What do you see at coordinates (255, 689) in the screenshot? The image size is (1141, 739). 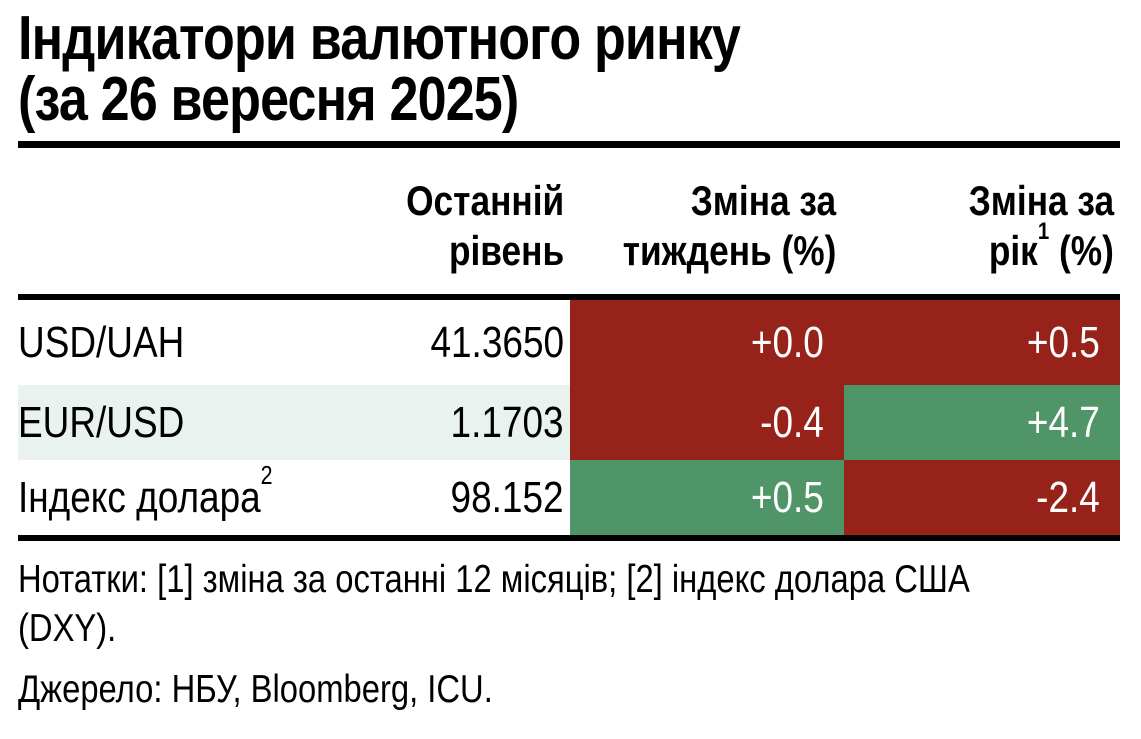 I see `table-source: Джерело: НБУ, Bloomberg, ICU.` at bounding box center [255, 689].